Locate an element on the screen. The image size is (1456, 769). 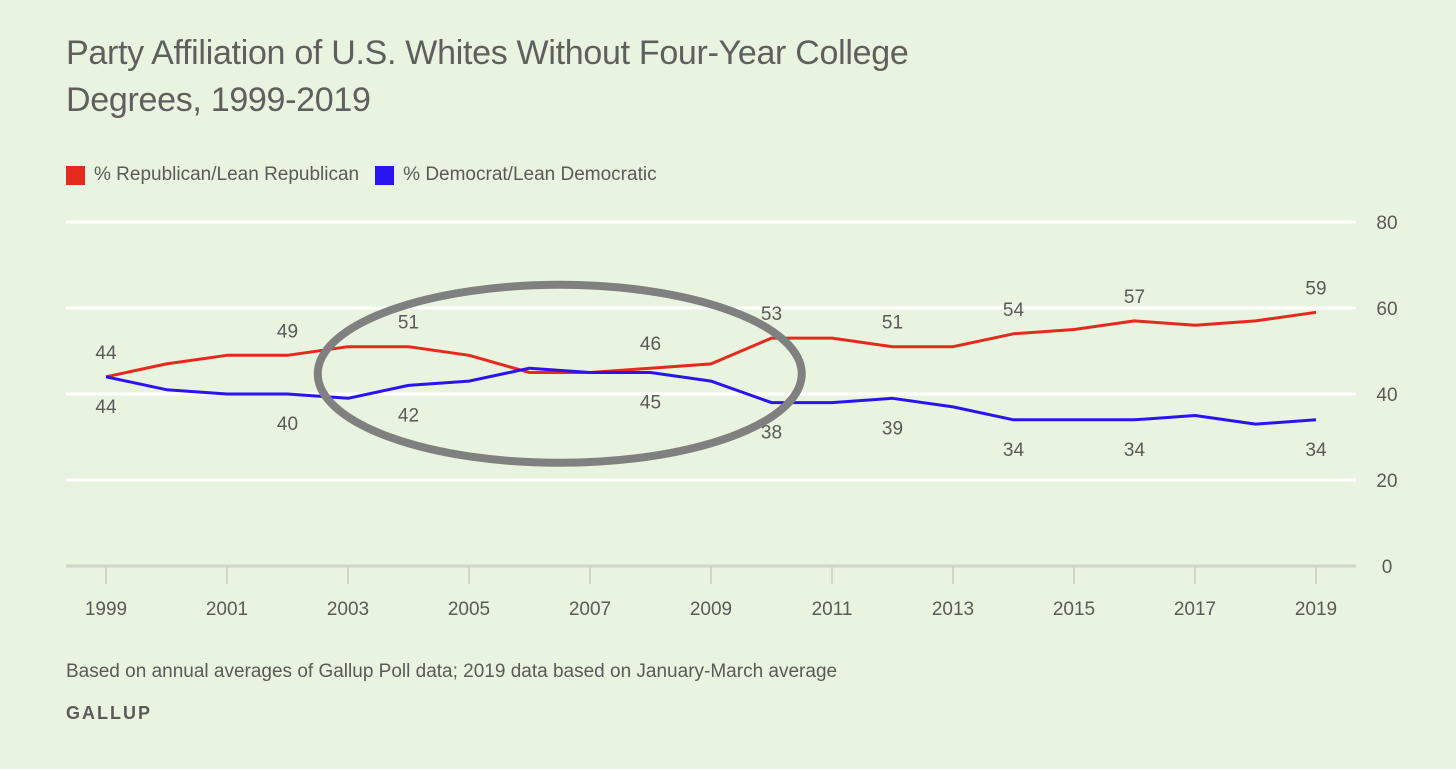
data-label-republican-2008: 46 is located at coordinates (650, 344).